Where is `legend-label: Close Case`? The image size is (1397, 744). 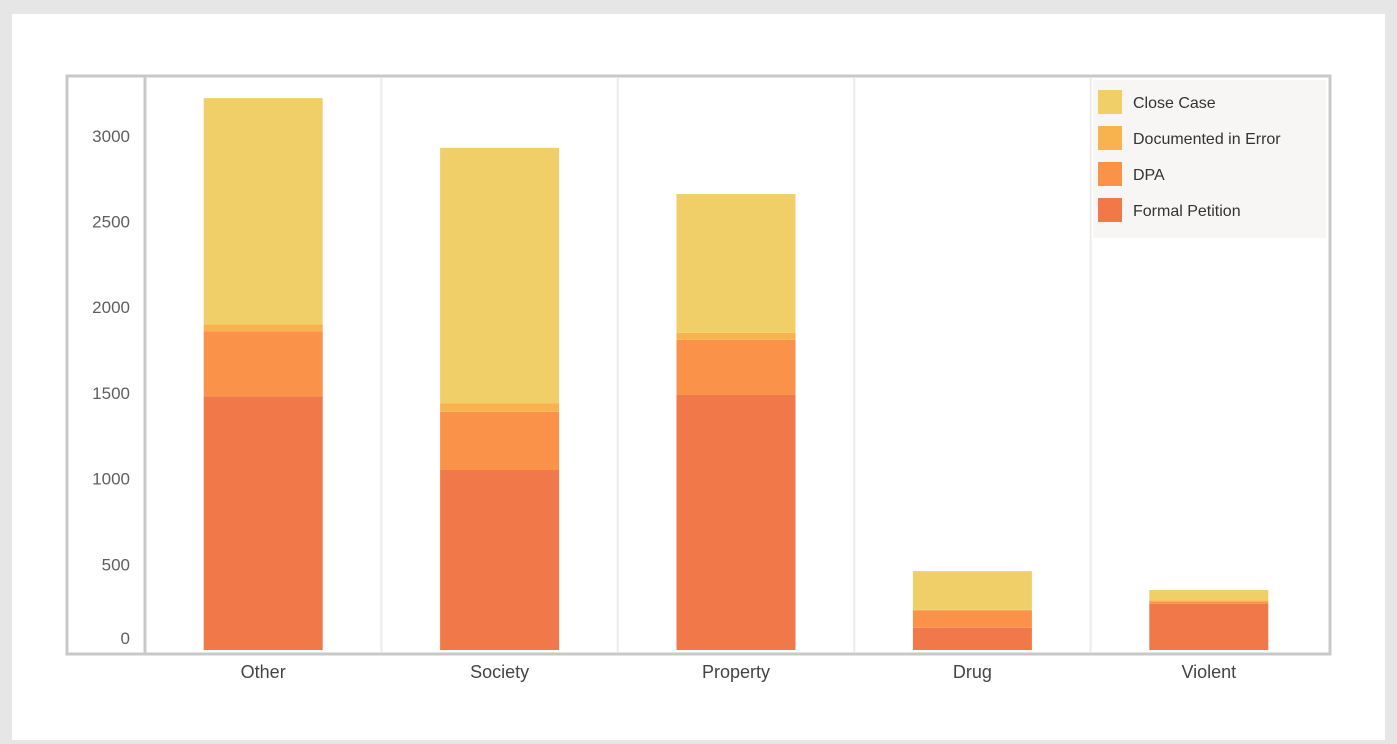 legend-label: Close Case is located at coordinates (1174, 103).